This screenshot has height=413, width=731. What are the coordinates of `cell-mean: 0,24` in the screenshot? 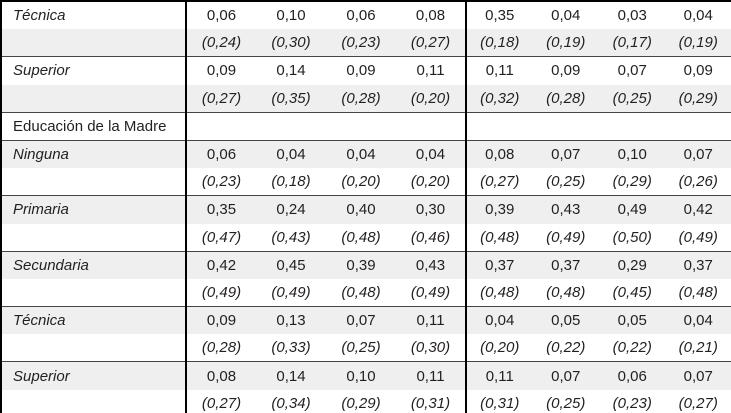 It's located at (291, 209).